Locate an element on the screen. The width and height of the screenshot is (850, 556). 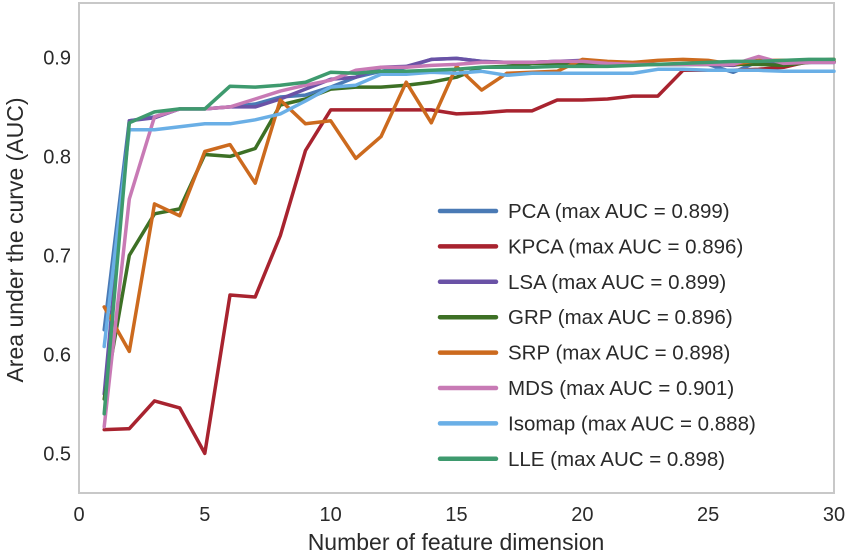
y-tick-label: 0.7 is located at coordinates (57, 256).